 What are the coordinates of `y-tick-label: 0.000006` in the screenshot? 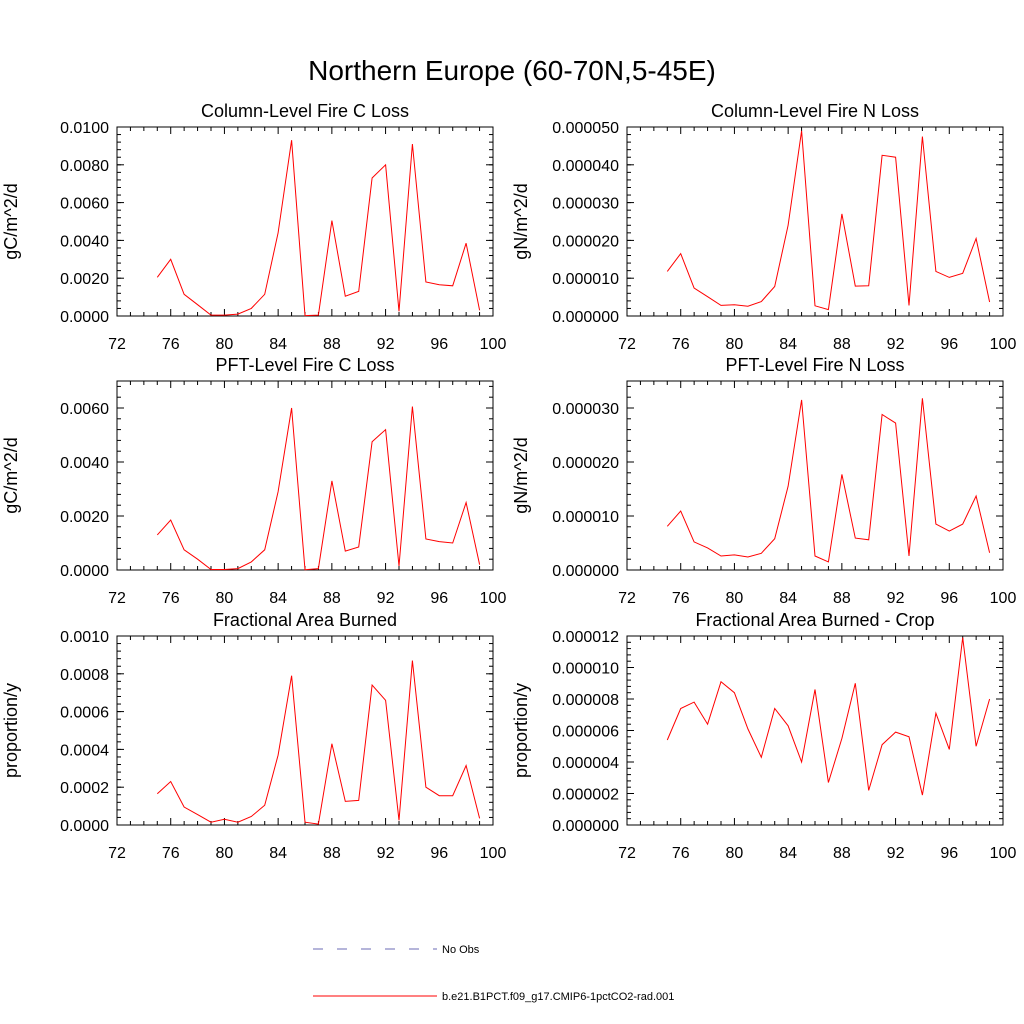 It's located at (585, 732).